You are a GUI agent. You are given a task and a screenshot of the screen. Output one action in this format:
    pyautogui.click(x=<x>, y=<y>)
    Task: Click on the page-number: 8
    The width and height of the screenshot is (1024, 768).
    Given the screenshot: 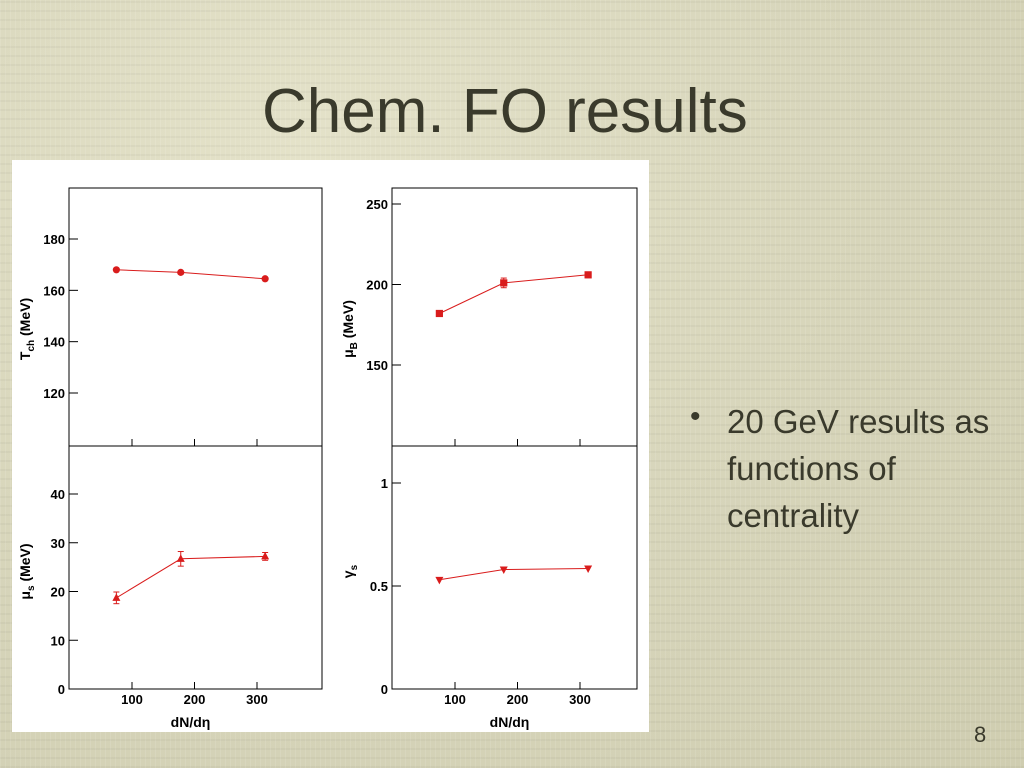 What is the action you would take?
    pyautogui.click(x=980, y=734)
    